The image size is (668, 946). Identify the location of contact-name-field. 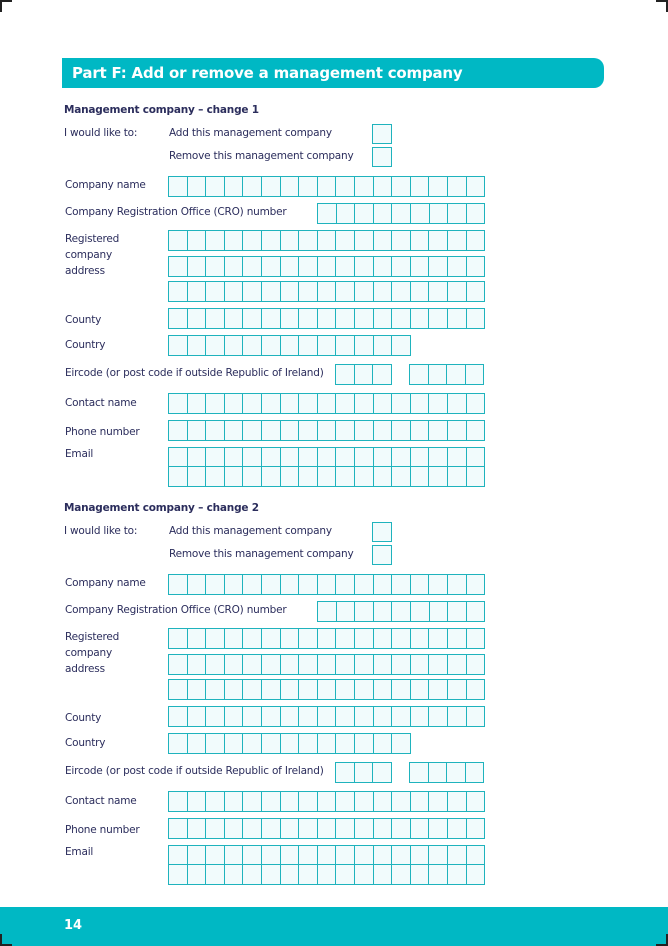
(327, 801).